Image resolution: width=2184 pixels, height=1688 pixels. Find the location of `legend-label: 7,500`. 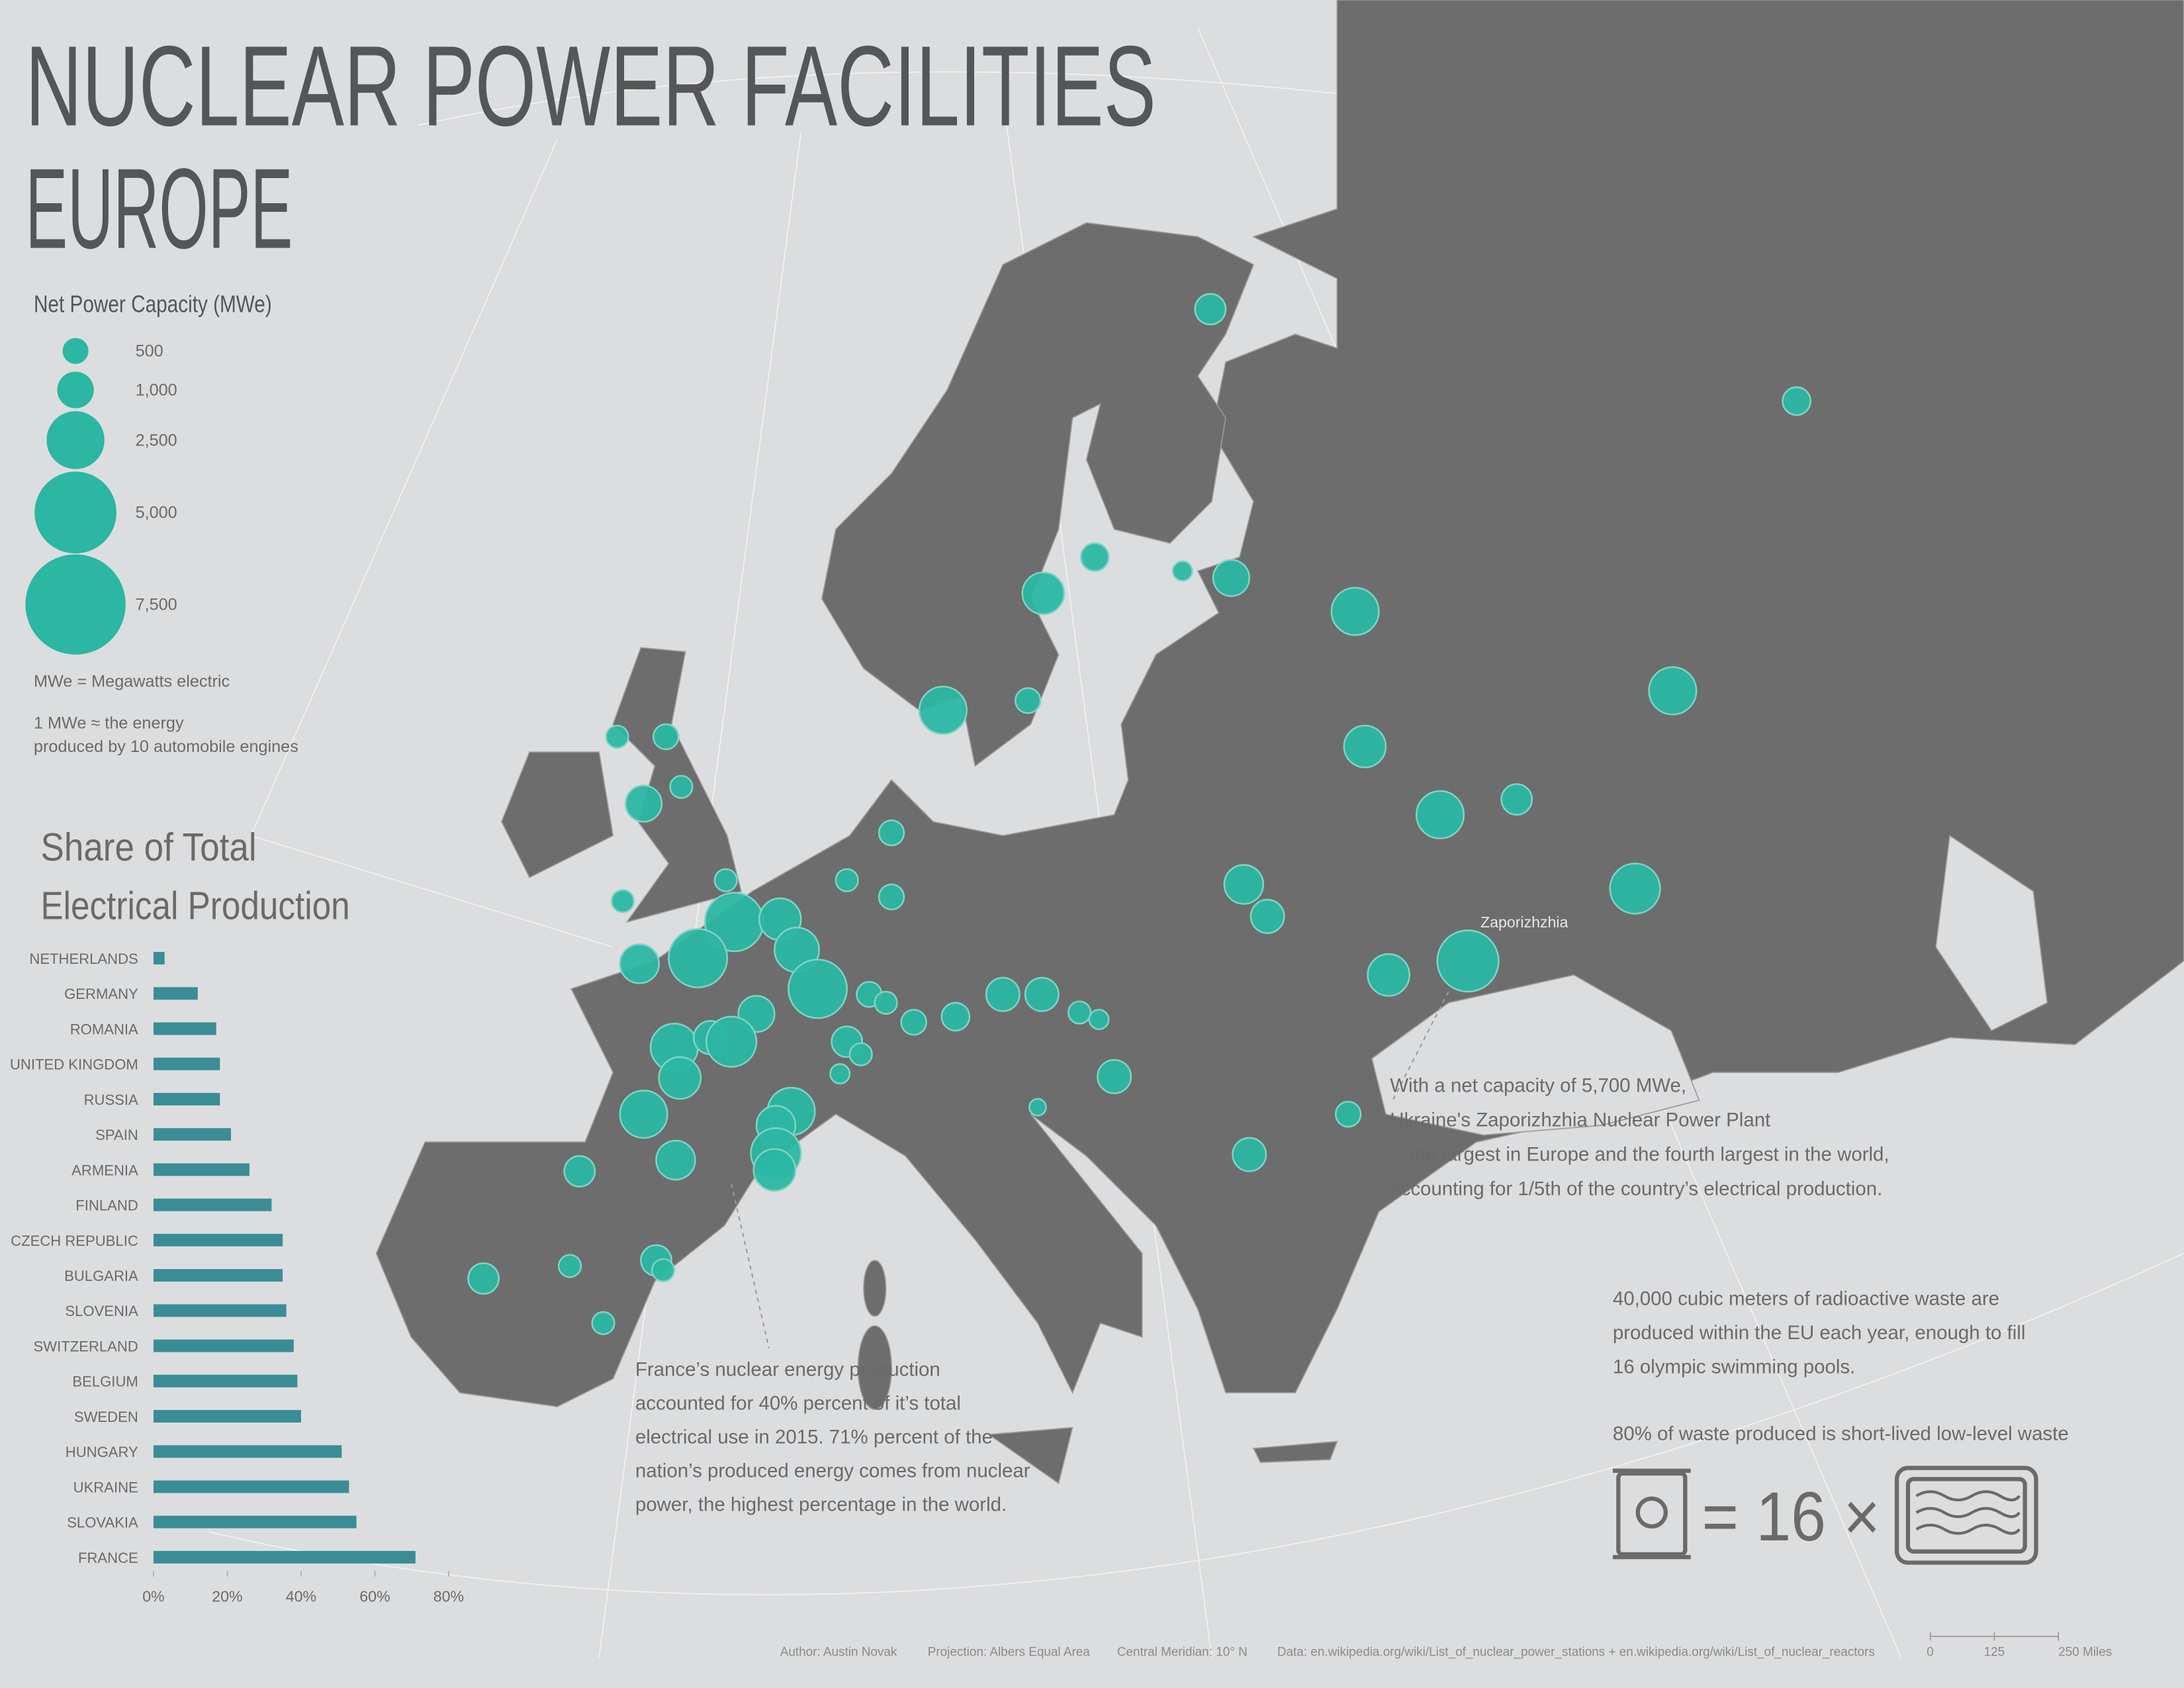

legend-label: 7,500 is located at coordinates (156, 605).